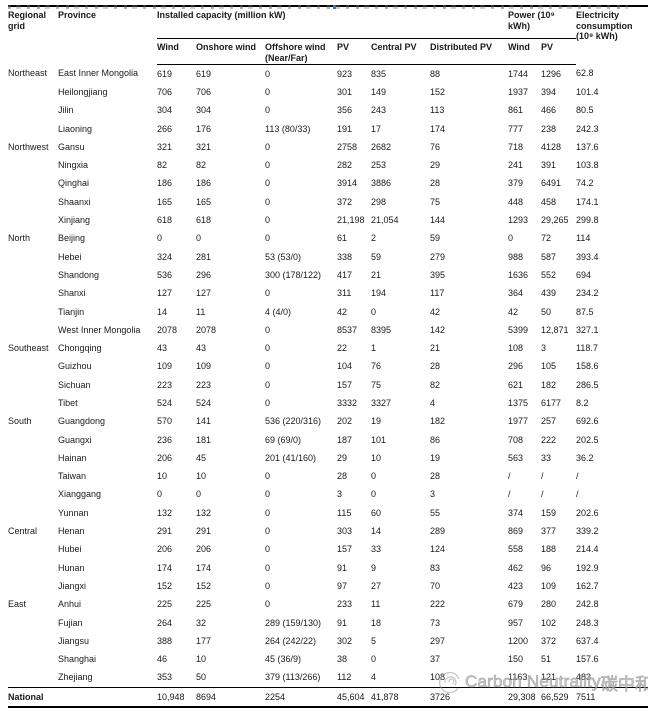  What do you see at coordinates (283, 256) in the screenshot?
I see `cell-offshore-wind: 53 (53/0)` at bounding box center [283, 256].